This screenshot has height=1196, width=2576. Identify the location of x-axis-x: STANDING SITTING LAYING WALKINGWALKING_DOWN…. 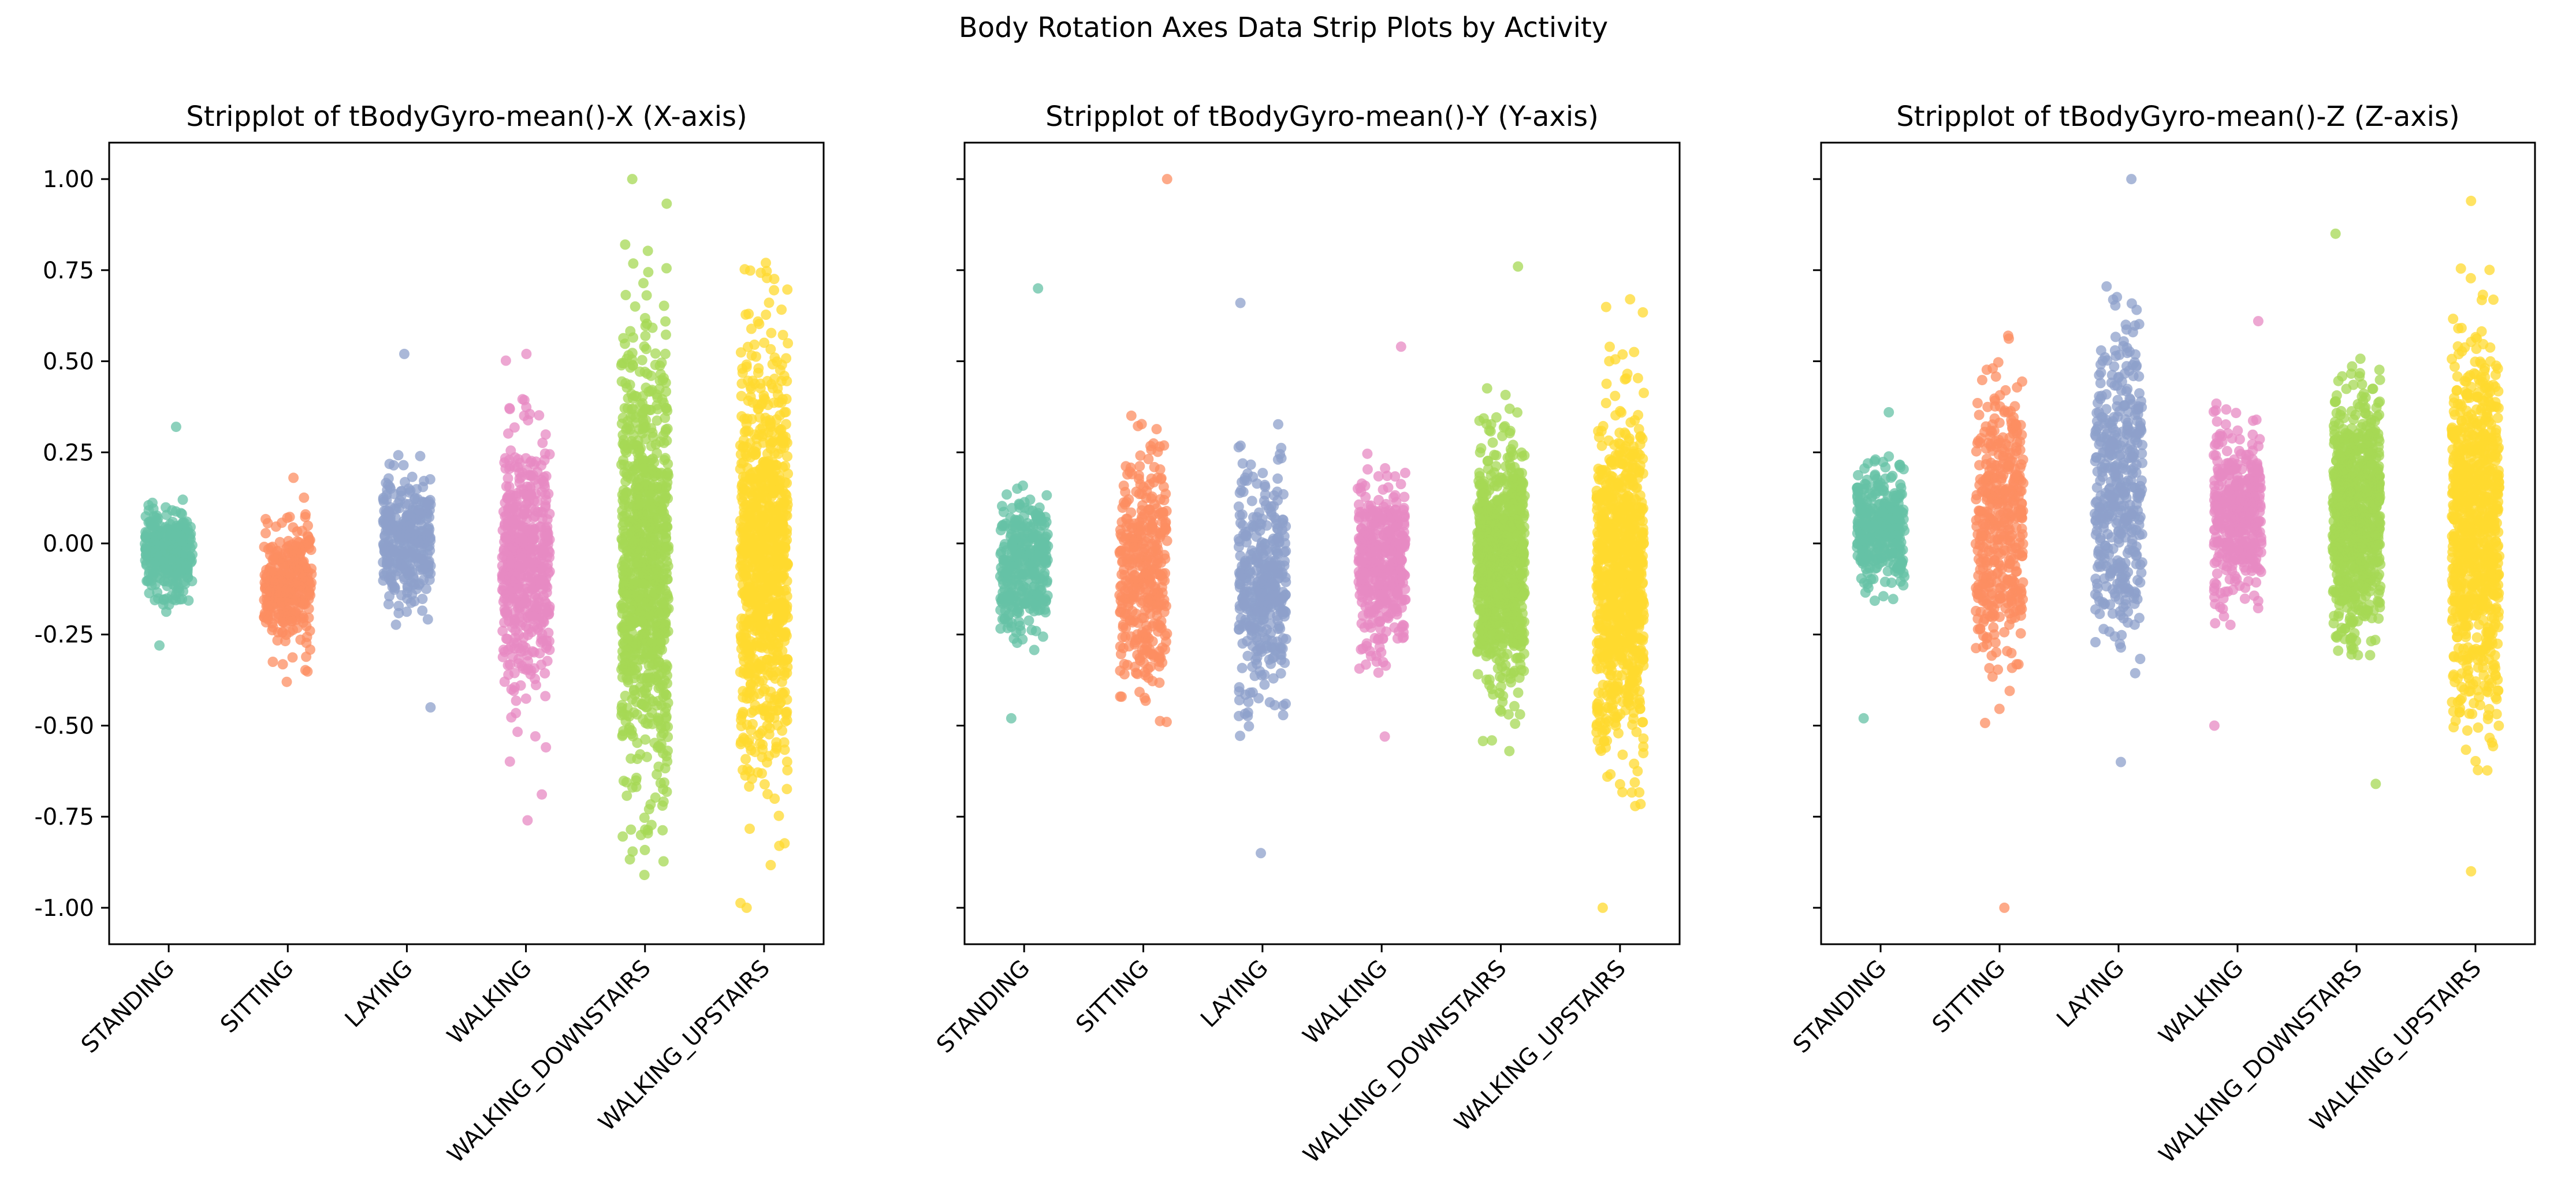
(425, 1056).